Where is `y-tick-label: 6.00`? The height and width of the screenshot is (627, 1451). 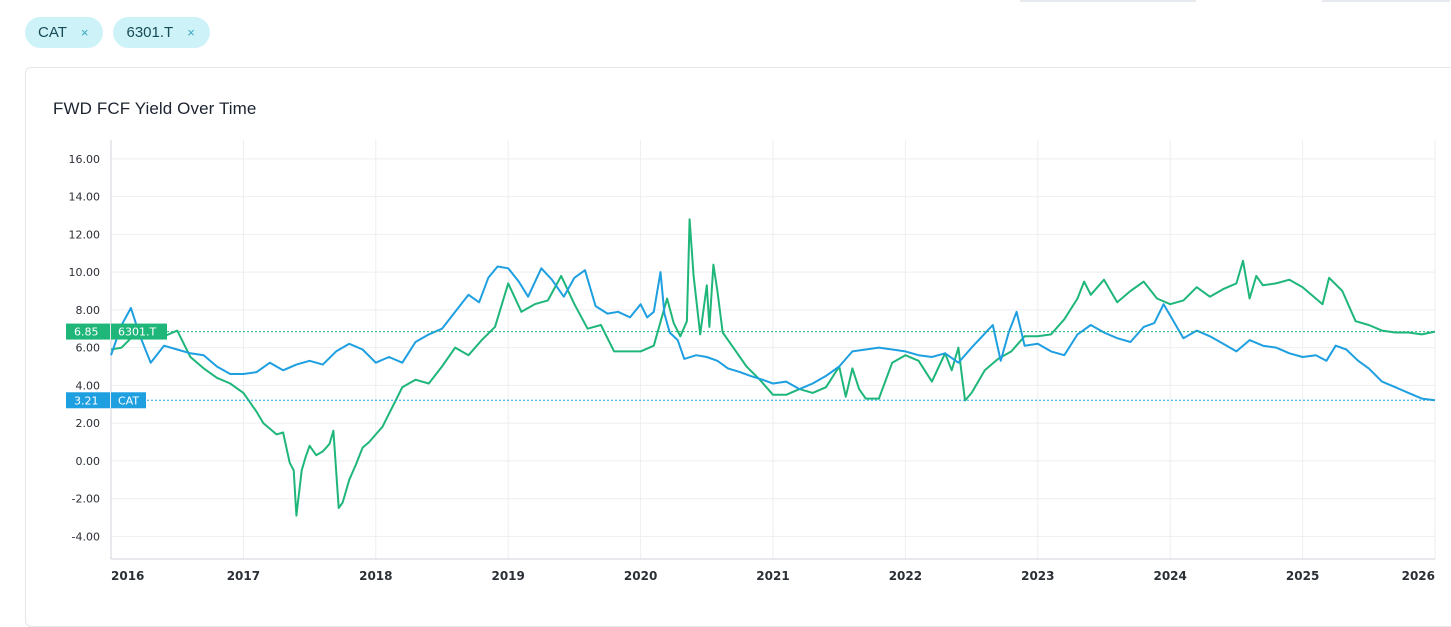 y-tick-label: 6.00 is located at coordinates (88, 348).